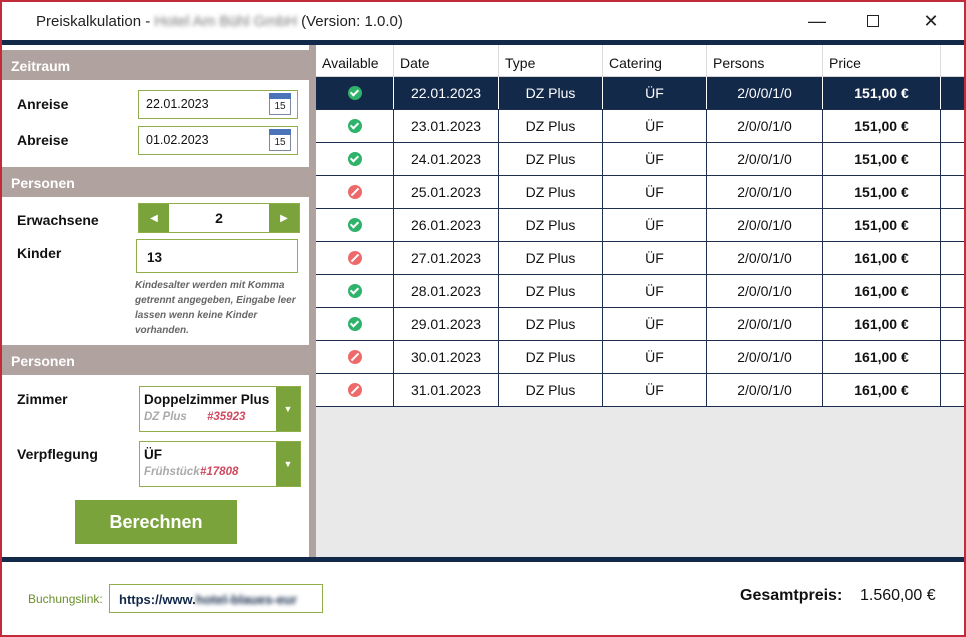 This screenshot has width=966, height=637. What do you see at coordinates (446, 324) in the screenshot?
I see `cell-date: 29.01.2023` at bounding box center [446, 324].